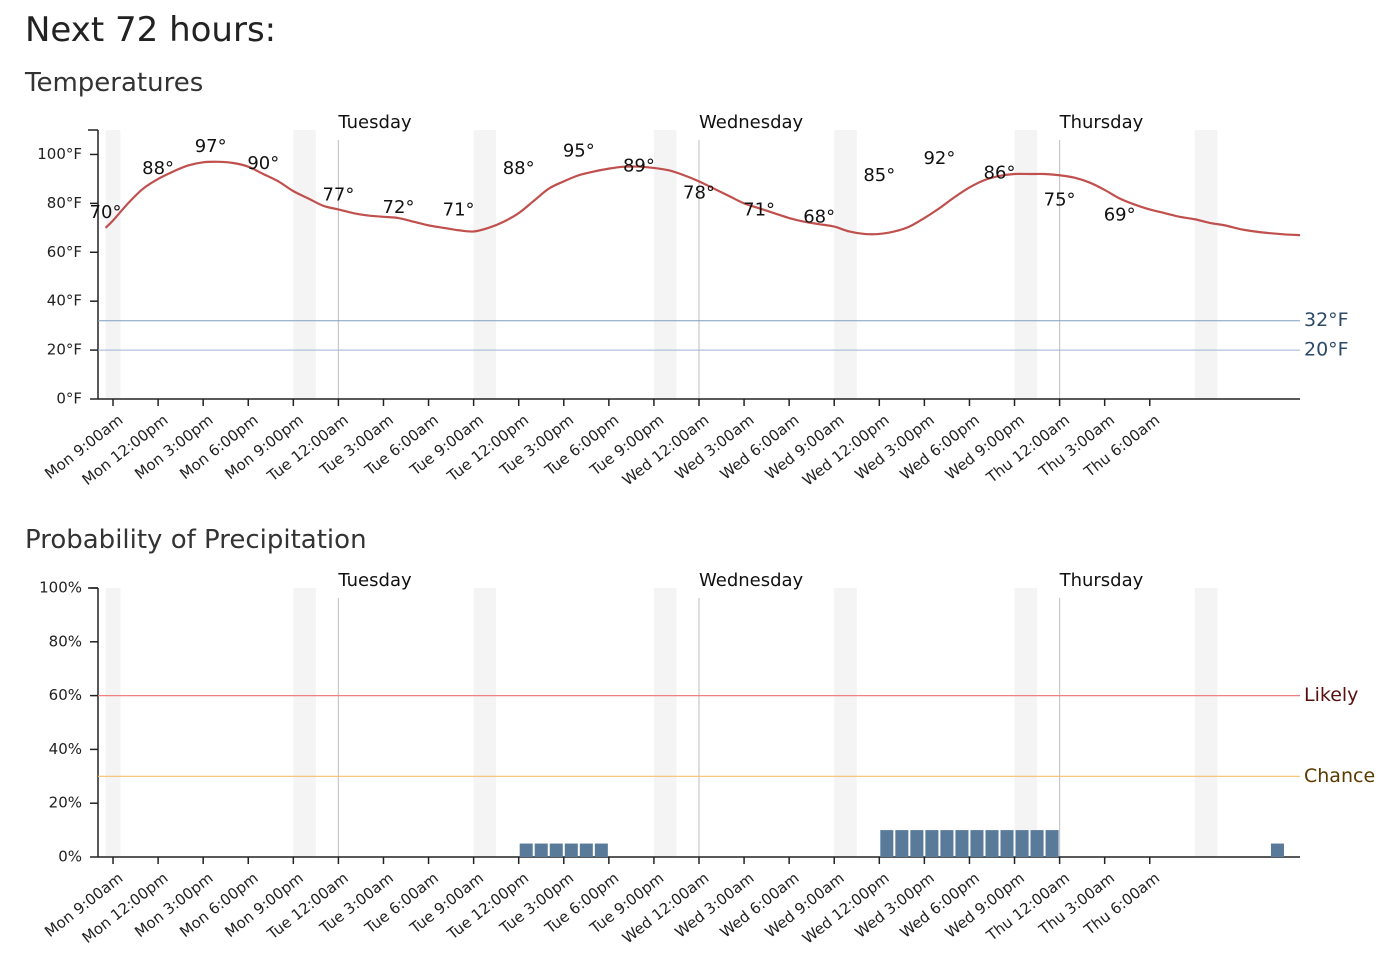 Image resolution: width=1396 pixels, height=960 pixels. What do you see at coordinates (819, 217) in the screenshot?
I see `temperature-point-label: 68°` at bounding box center [819, 217].